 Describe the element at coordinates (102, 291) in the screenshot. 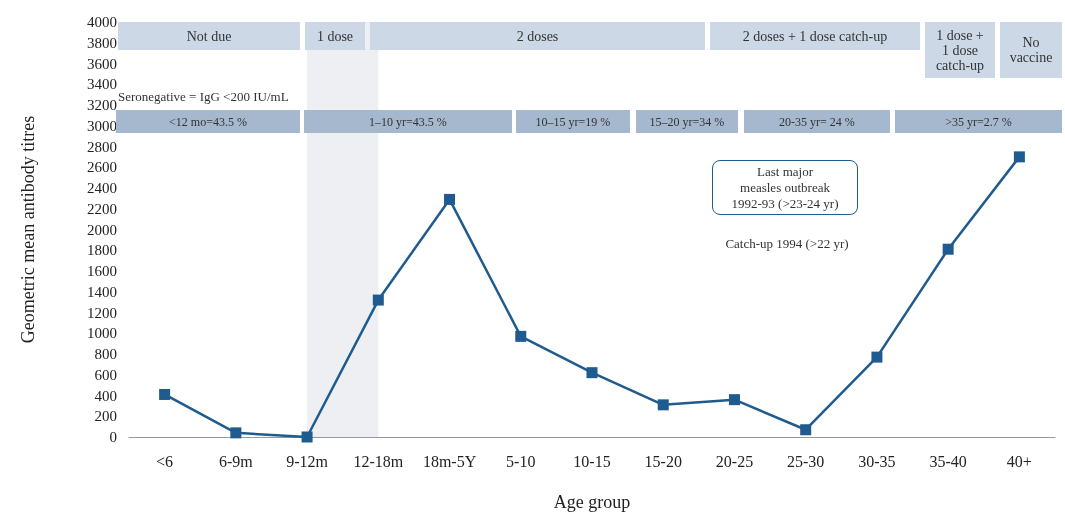

I see `y-tick-label: 1400` at that location.